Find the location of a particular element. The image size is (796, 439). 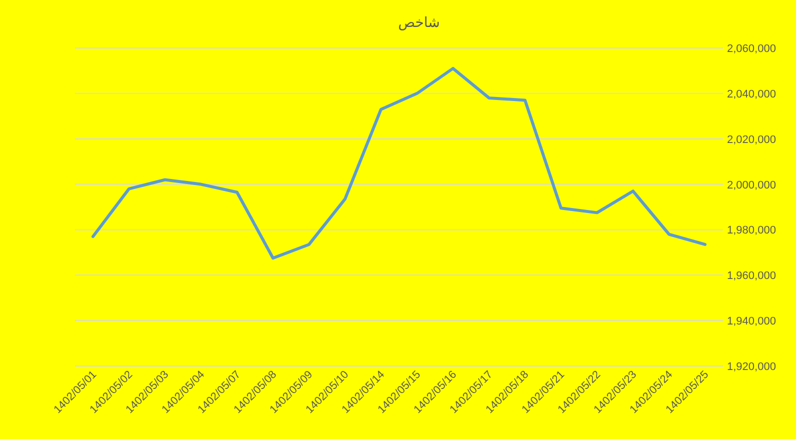

y-tick-label: 2,000,000 is located at coordinates (751, 185).